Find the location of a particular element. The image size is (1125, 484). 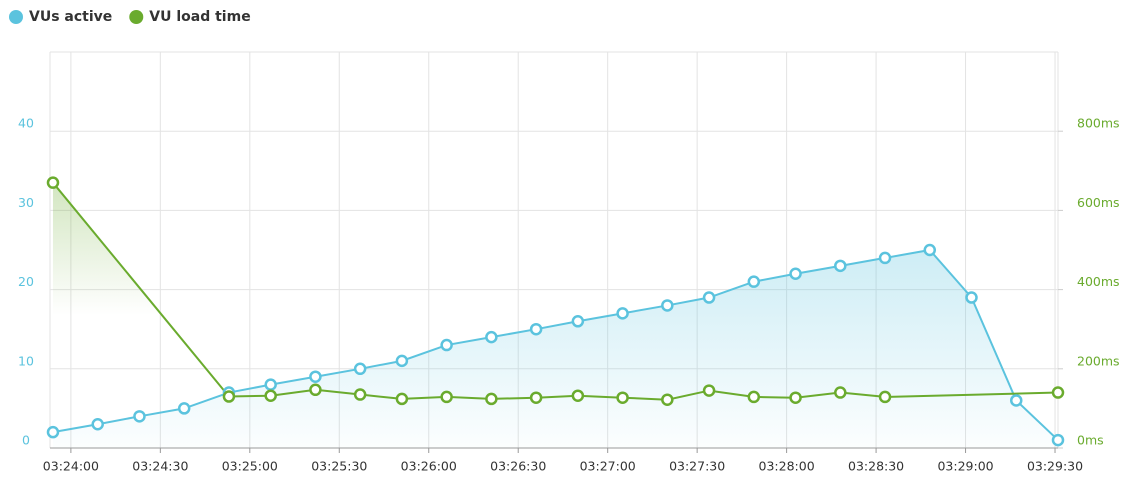

x-tick-label: 03:25:00 is located at coordinates (250, 466).